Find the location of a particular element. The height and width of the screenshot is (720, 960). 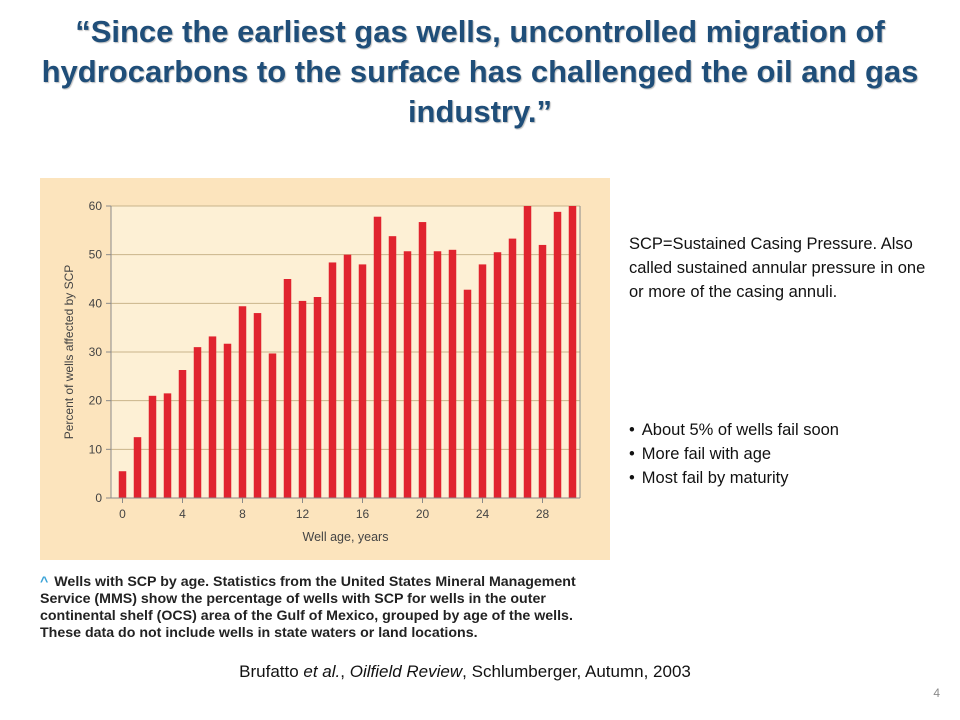

y-tick-label: 10 is located at coordinates (96, 449).